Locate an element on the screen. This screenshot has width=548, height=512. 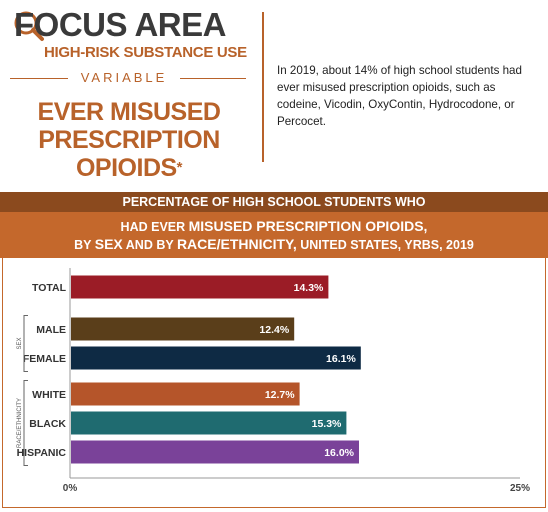
bar-total is located at coordinates (200, 287).